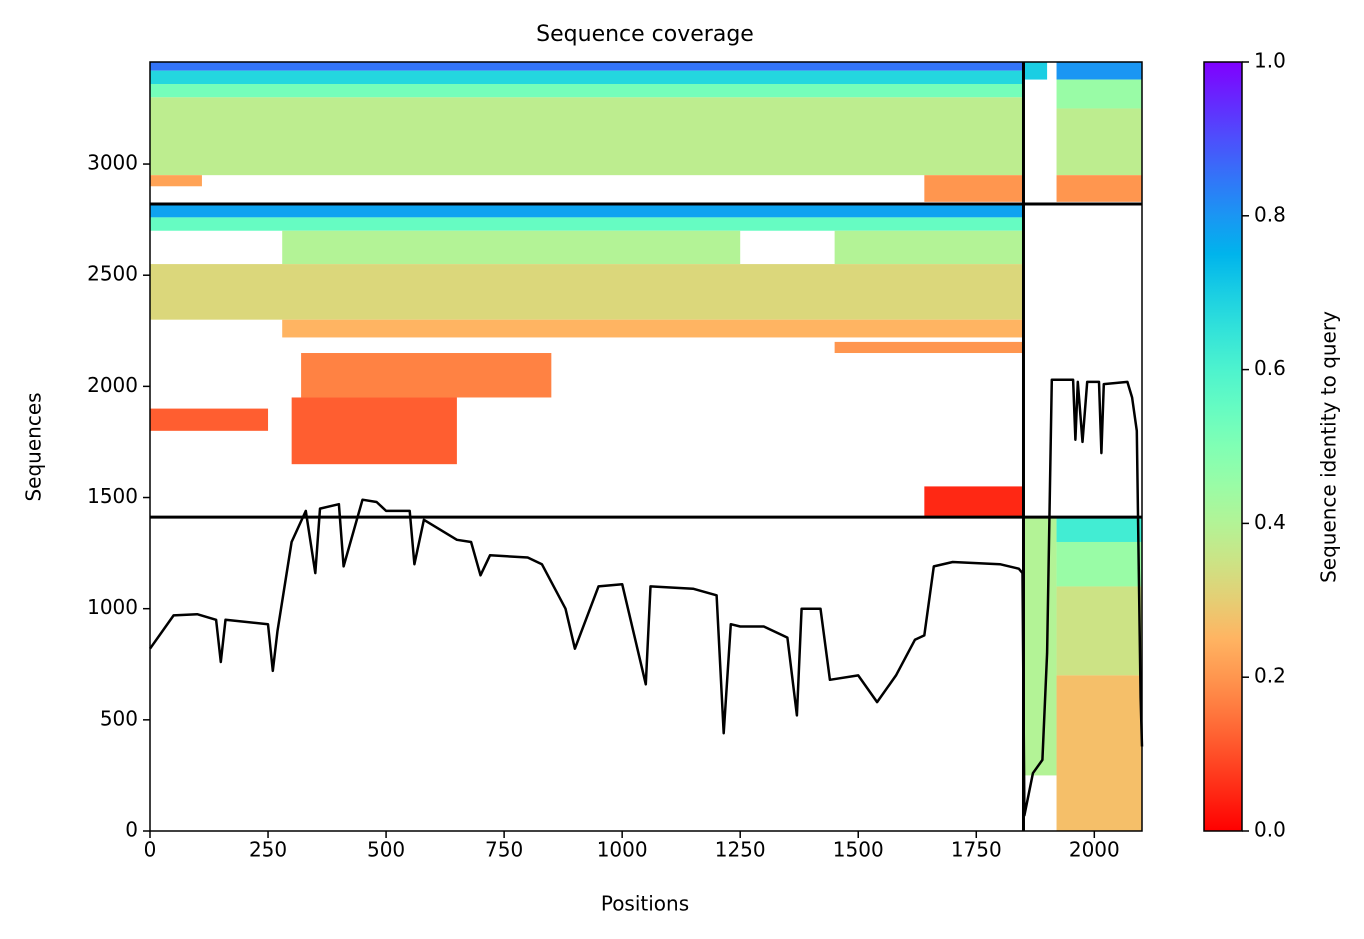  Describe the element at coordinates (1270, 214) in the screenshot. I see `colorbar-tick-label: 0.8` at that location.